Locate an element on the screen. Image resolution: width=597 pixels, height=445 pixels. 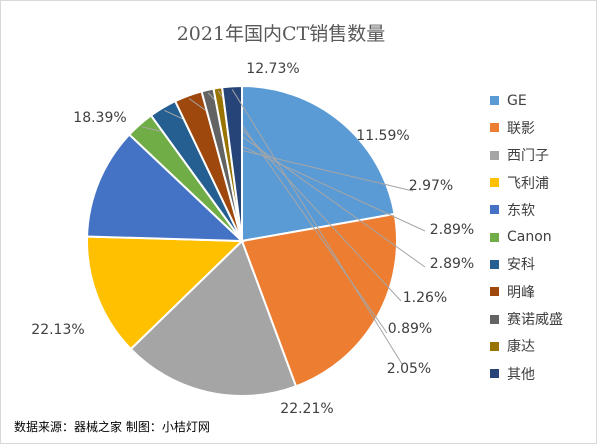
source-note: 数据来源：器械之家 制图：小桔灯网 is located at coordinates (112, 427).